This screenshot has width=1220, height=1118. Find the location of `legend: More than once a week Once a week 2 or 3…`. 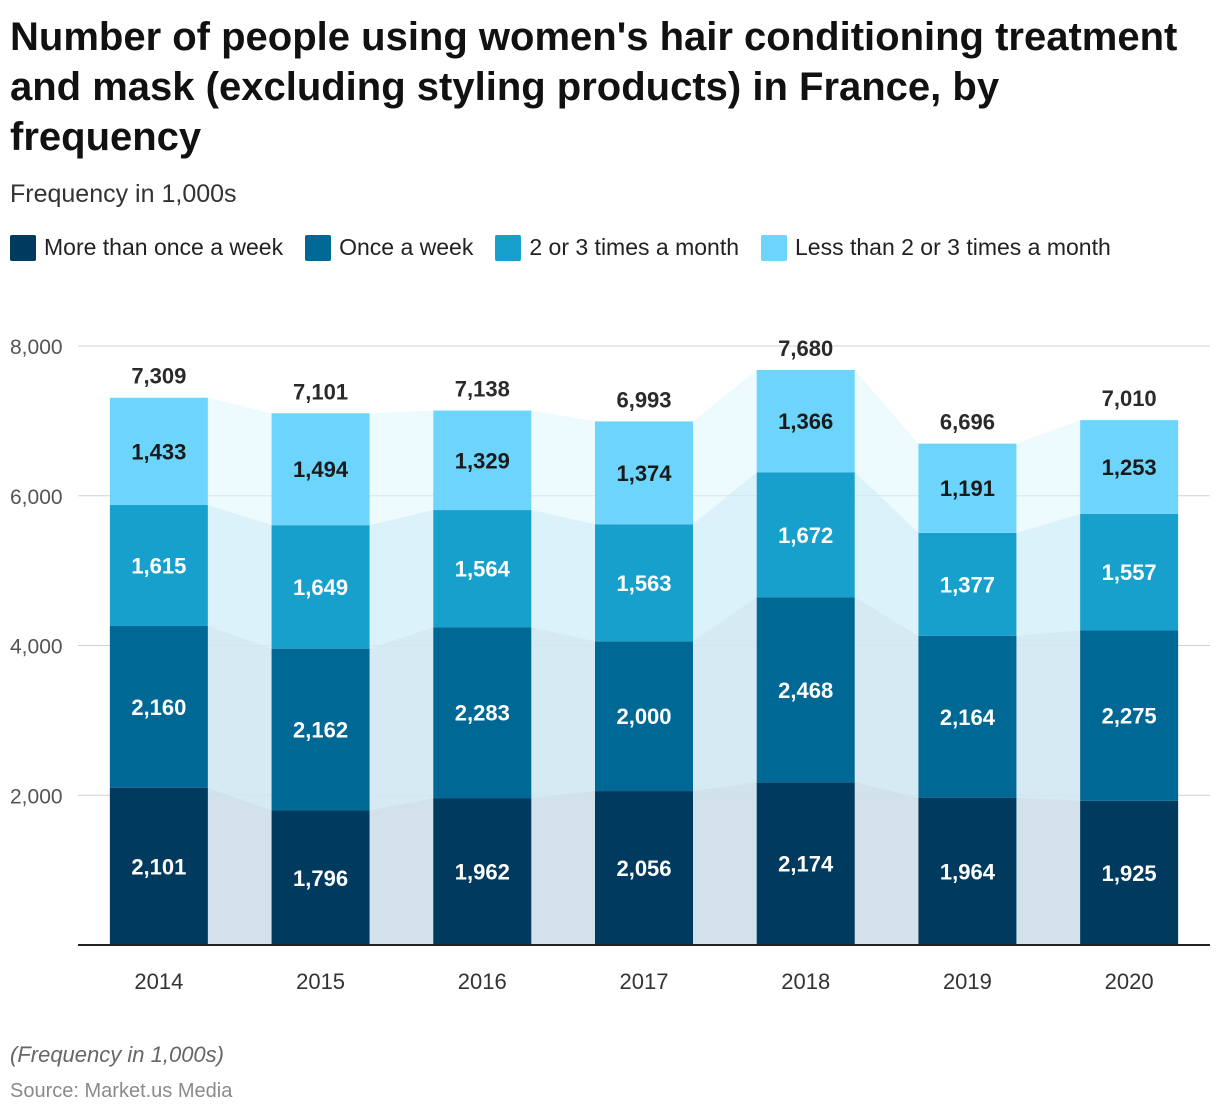

legend: More than once a week Once a week 2 or 3… is located at coordinates (571, 247).